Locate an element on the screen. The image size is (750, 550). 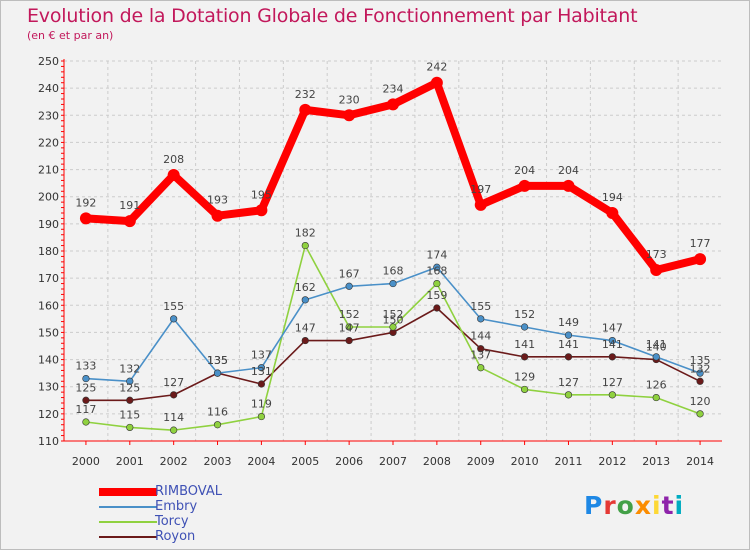
x-tick-label: 2011 is located at coordinates (568, 461).